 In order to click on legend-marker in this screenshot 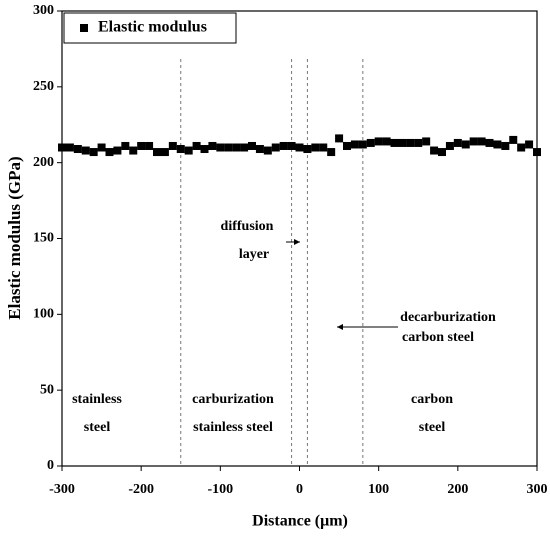, I will do `click(84, 28)`.